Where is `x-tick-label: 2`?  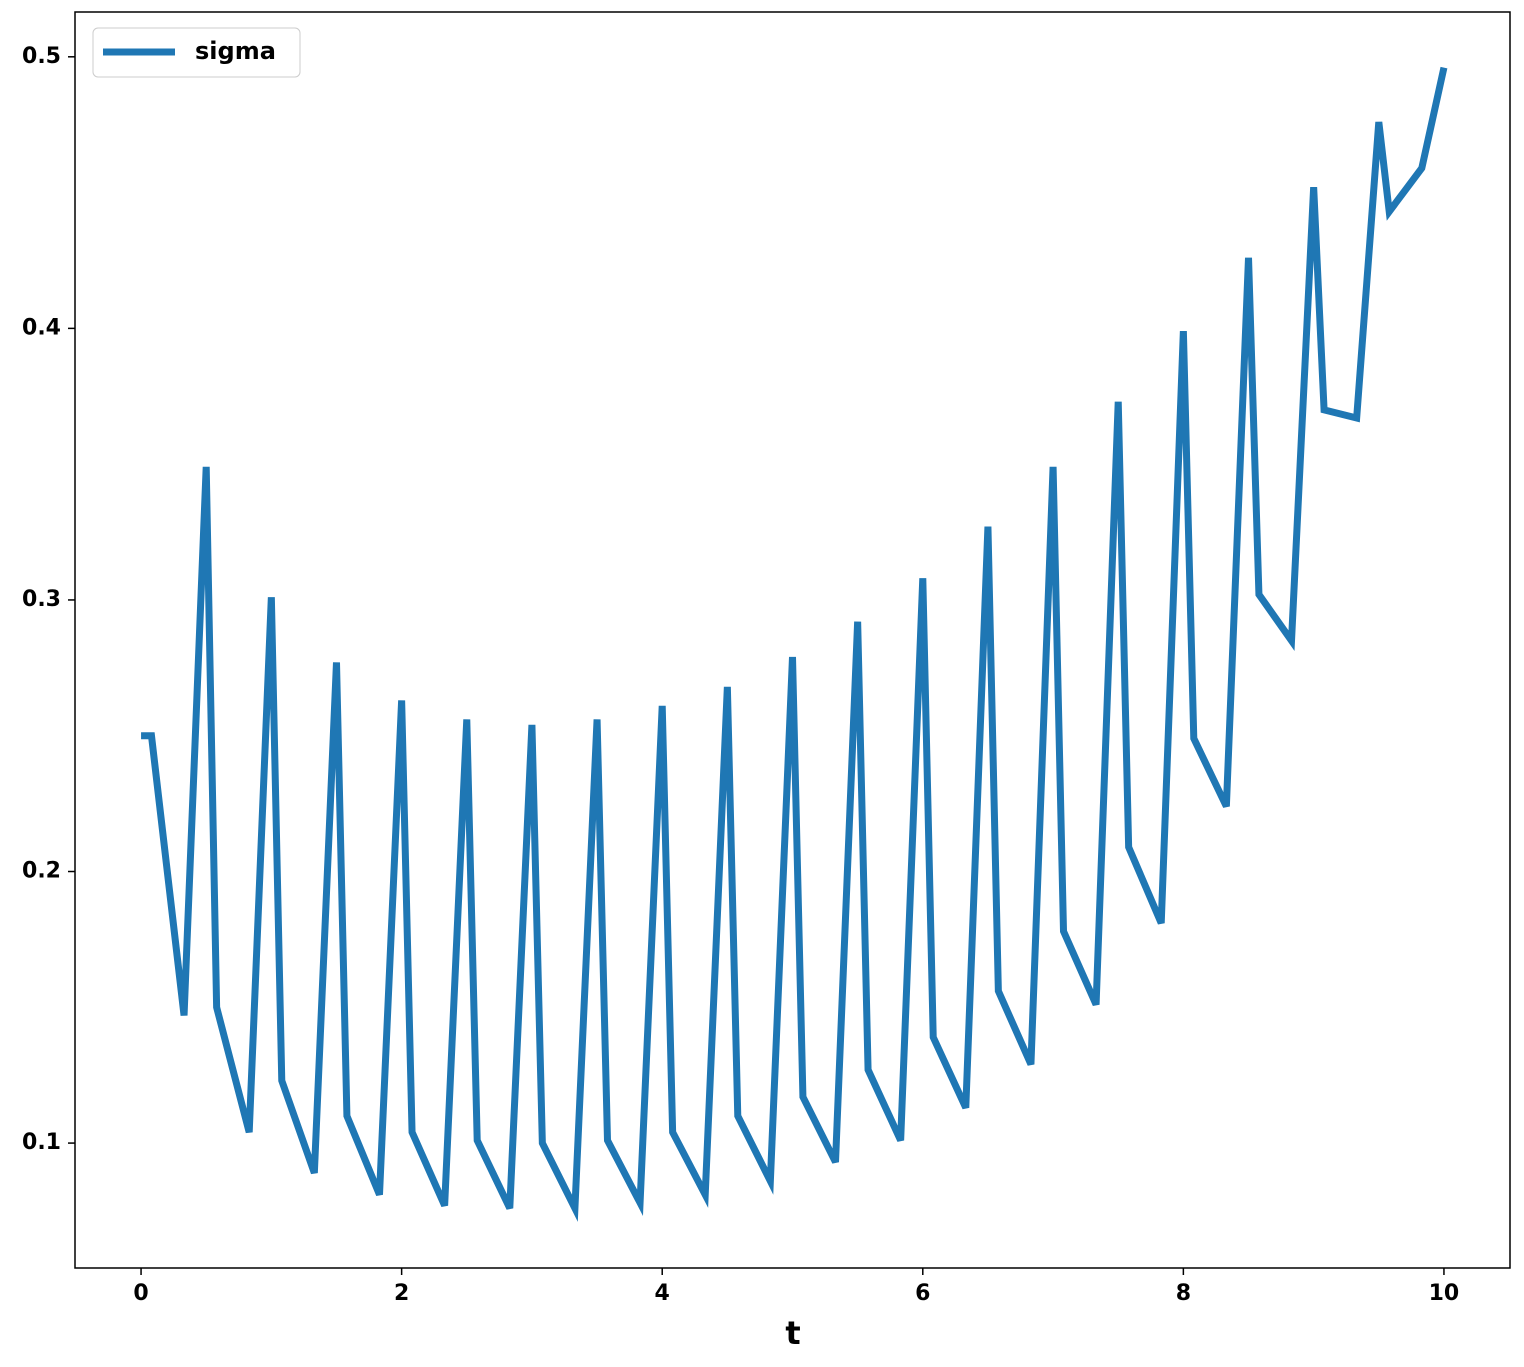 x-tick-label: 2 is located at coordinates (401, 1293).